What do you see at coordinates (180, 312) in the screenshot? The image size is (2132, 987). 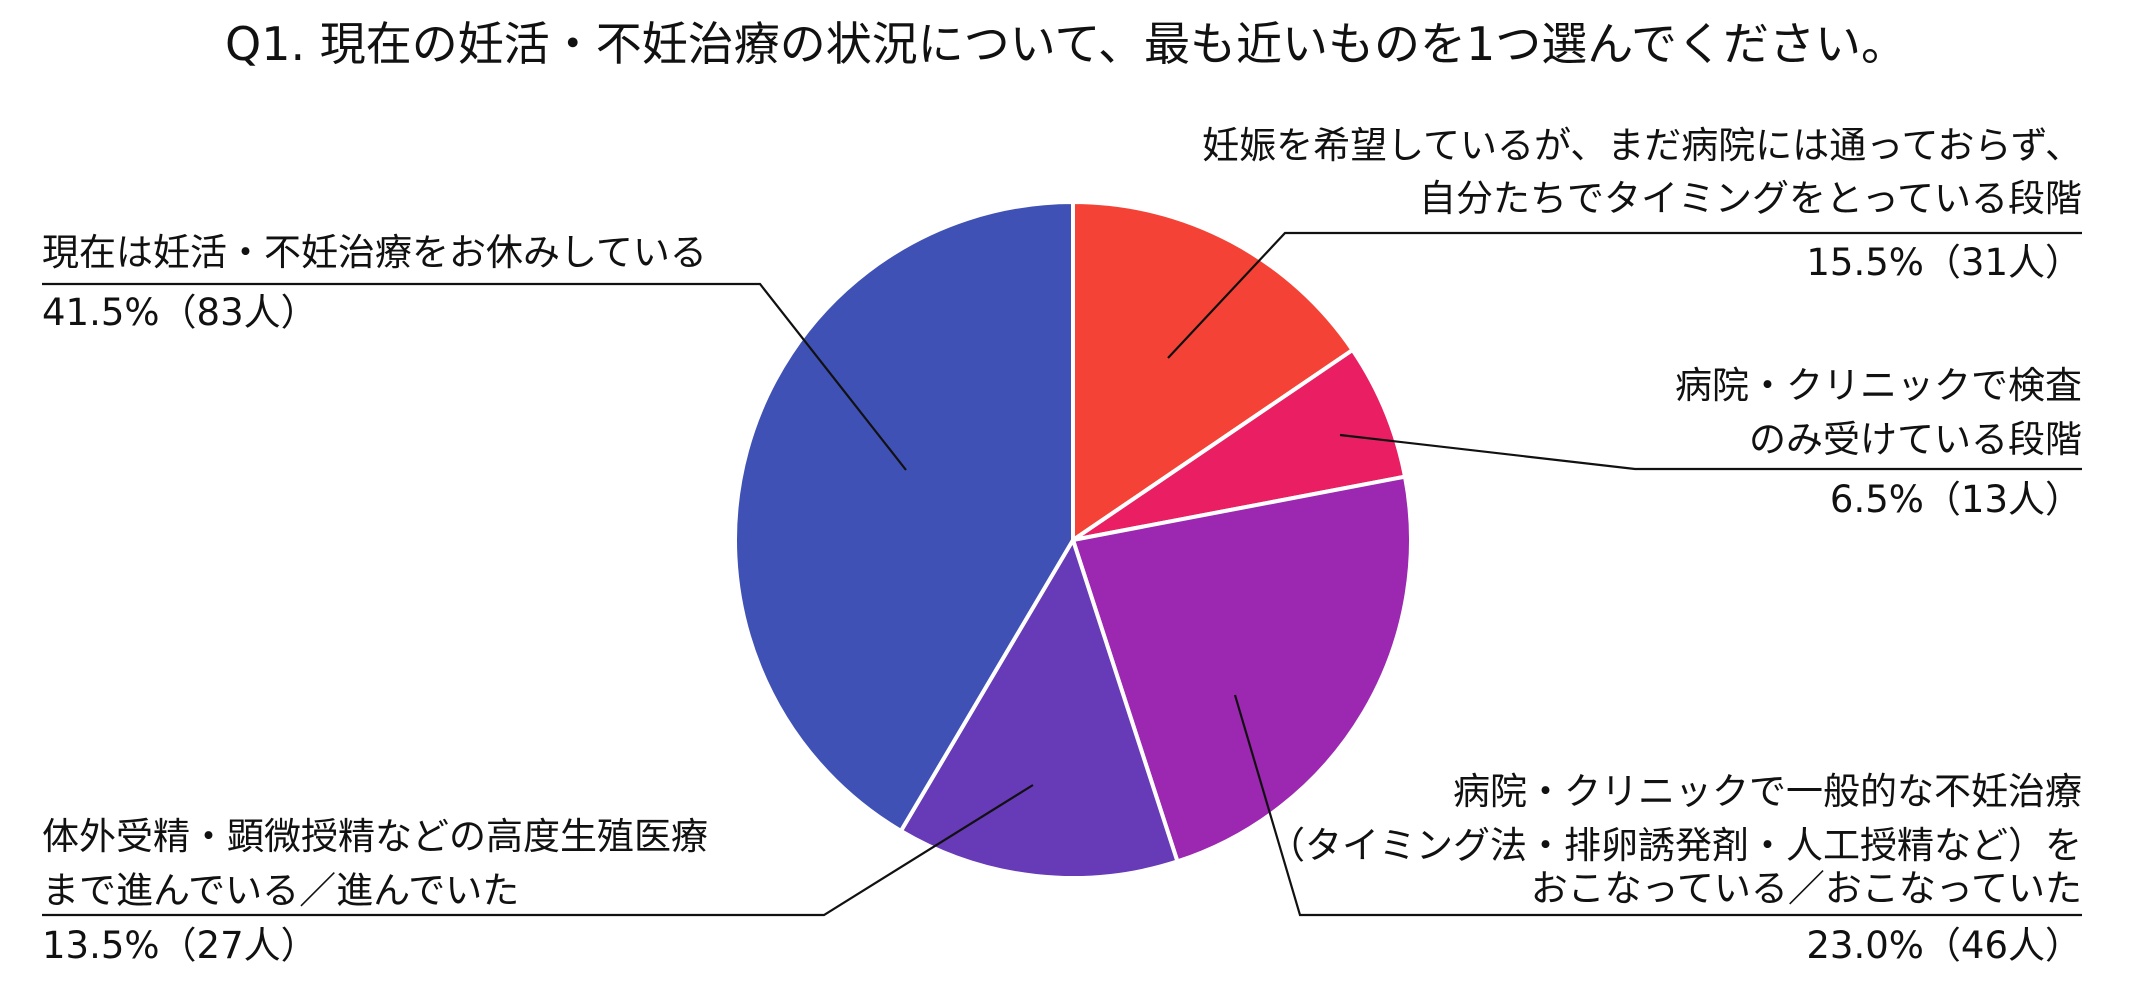 I see `slice-value-5: 41.5%（83人）` at bounding box center [180, 312].